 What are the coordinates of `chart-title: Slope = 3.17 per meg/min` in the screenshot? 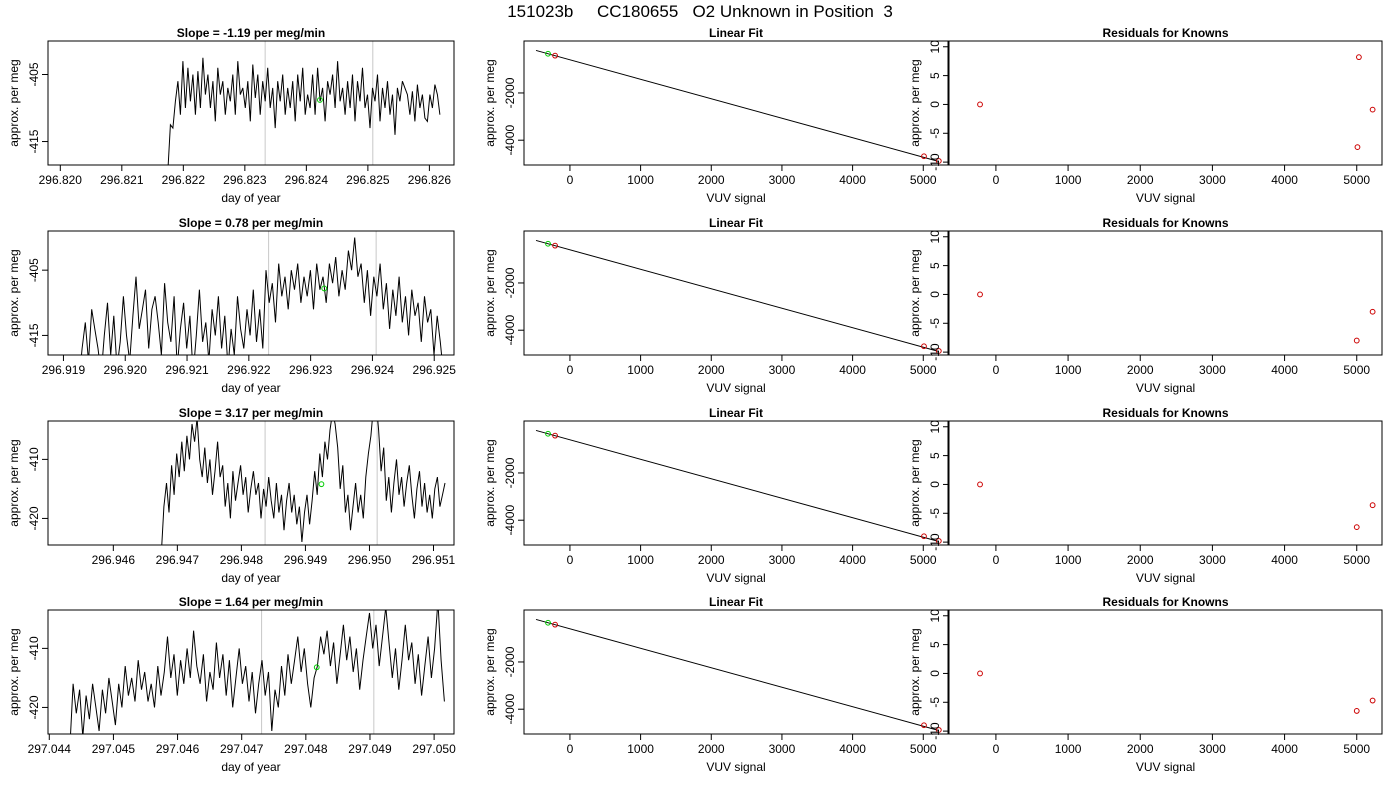 It's located at (251, 413).